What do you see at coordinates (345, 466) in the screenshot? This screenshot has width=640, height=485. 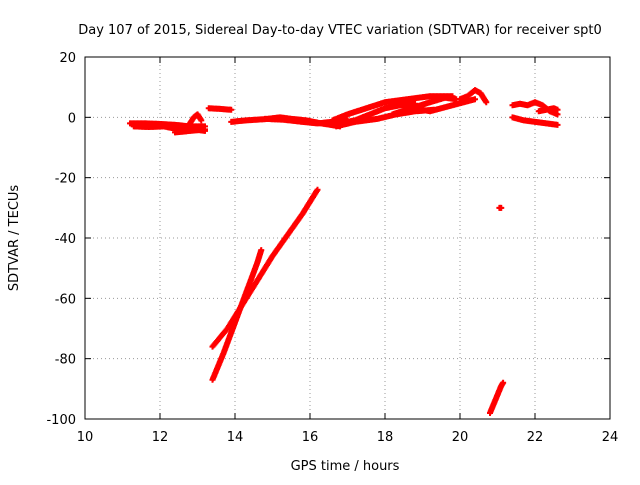 I see `x-axis-label: GPS time / hours` at bounding box center [345, 466].